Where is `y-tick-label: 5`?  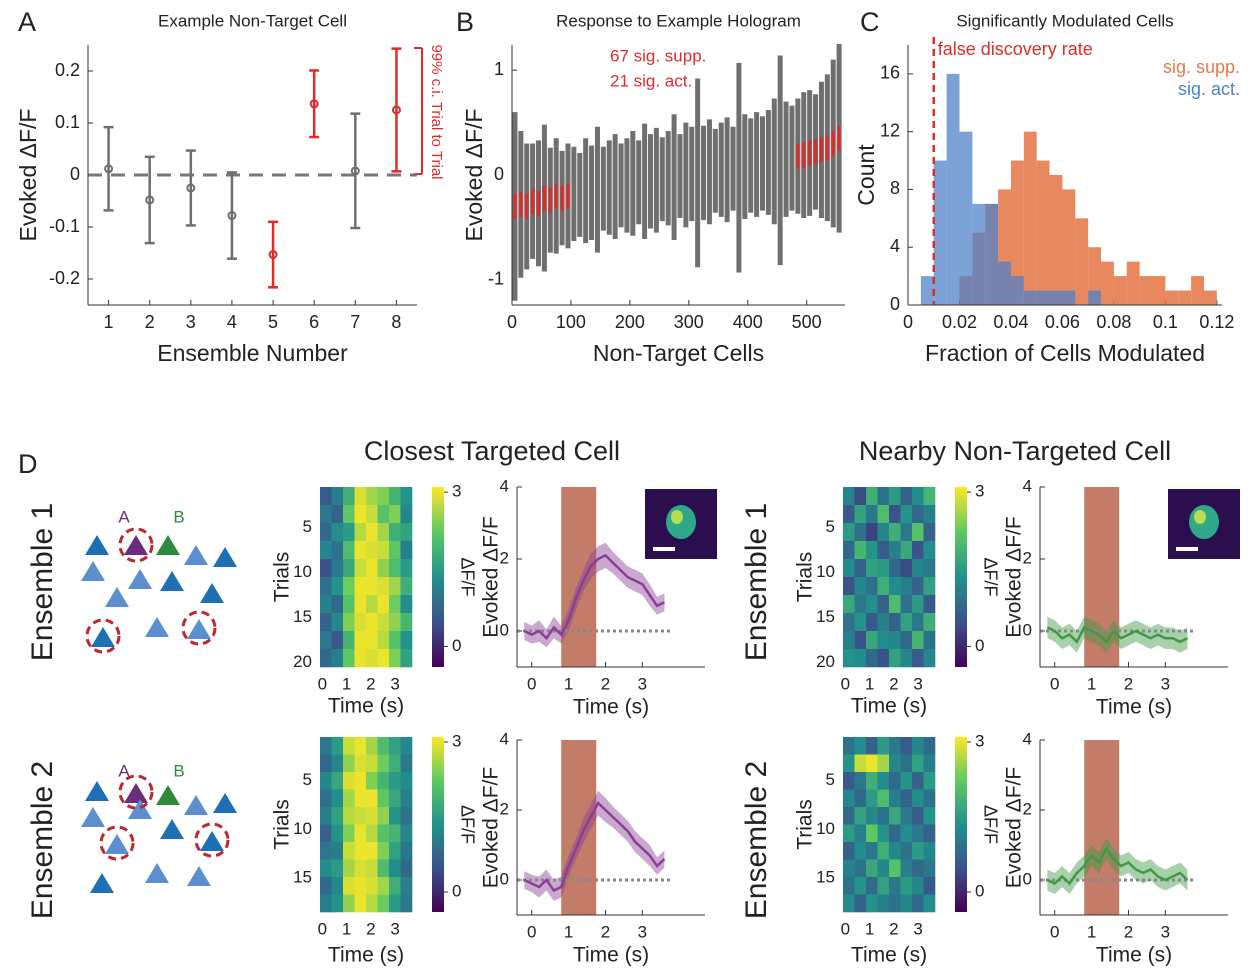
y-tick-label: 5 is located at coordinates (830, 526).